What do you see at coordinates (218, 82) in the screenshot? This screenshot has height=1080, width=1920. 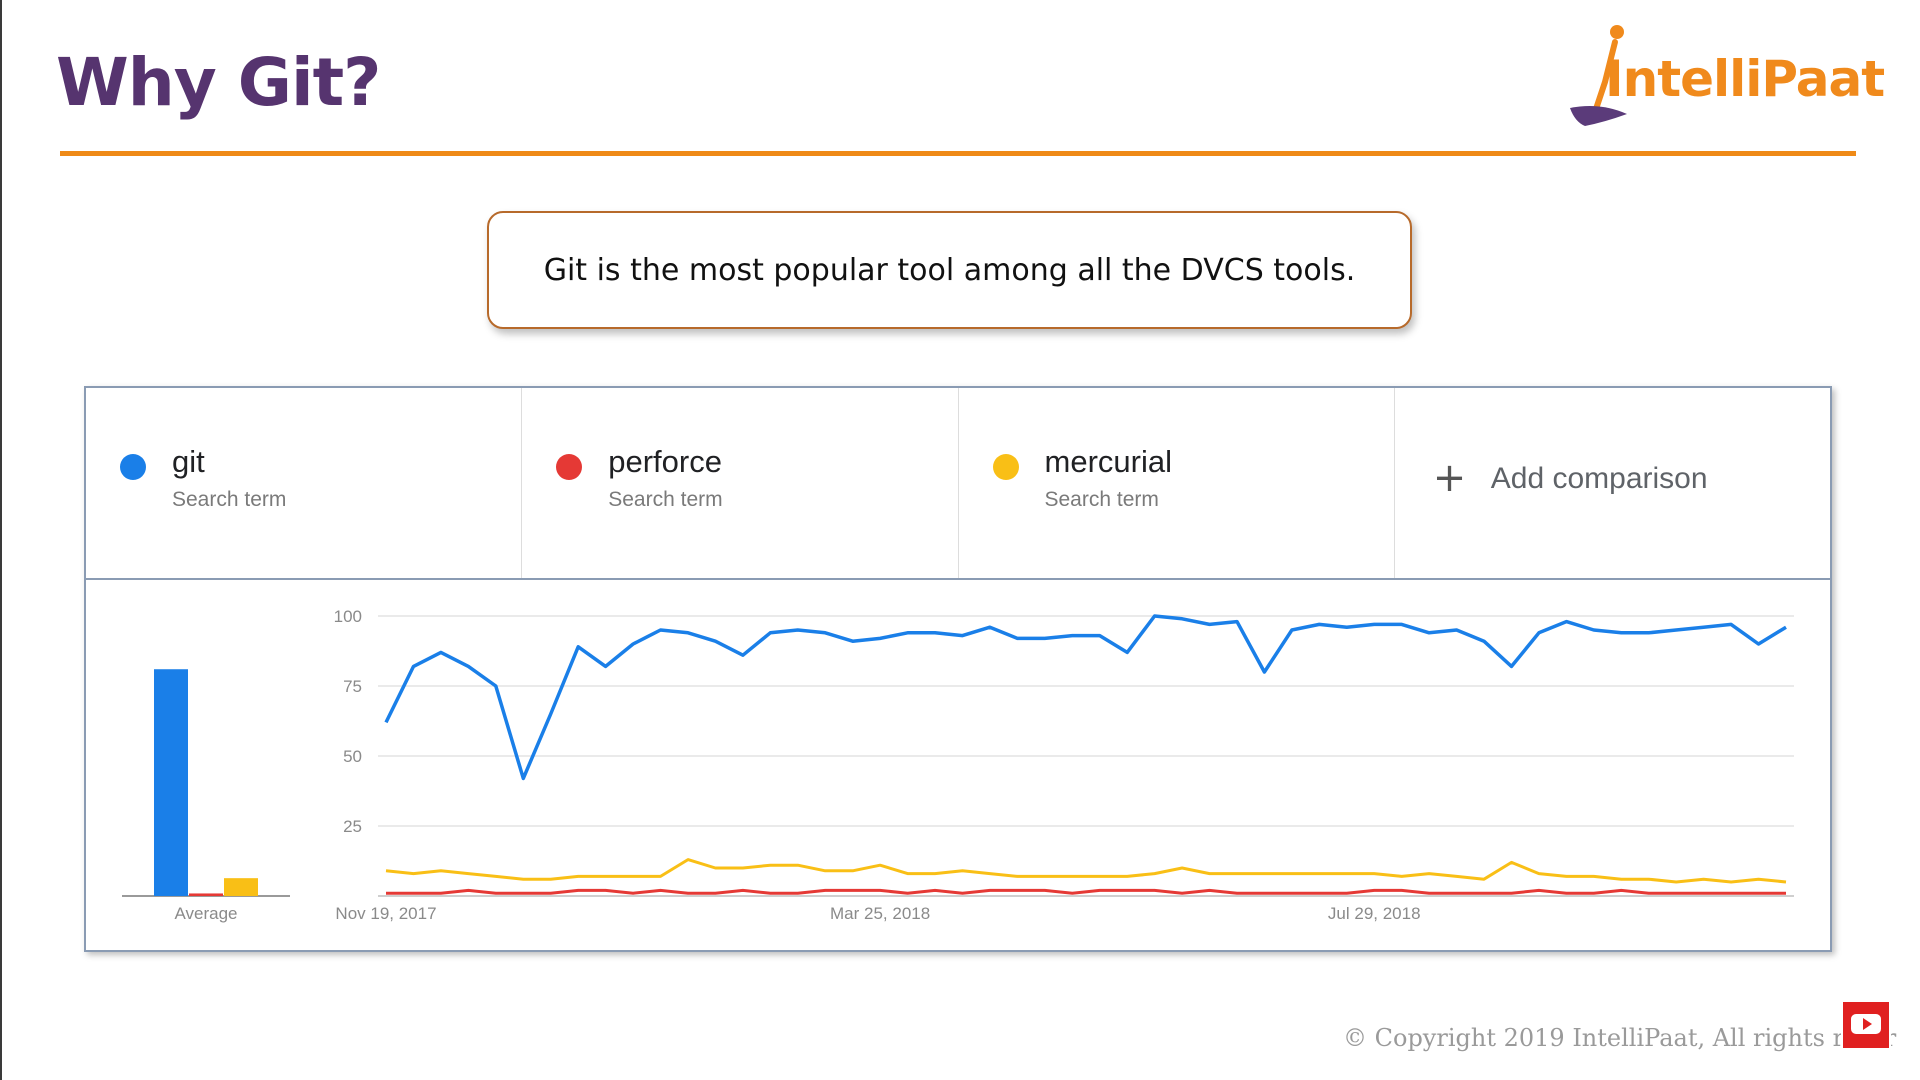 I see `slide-title: Why Git?` at bounding box center [218, 82].